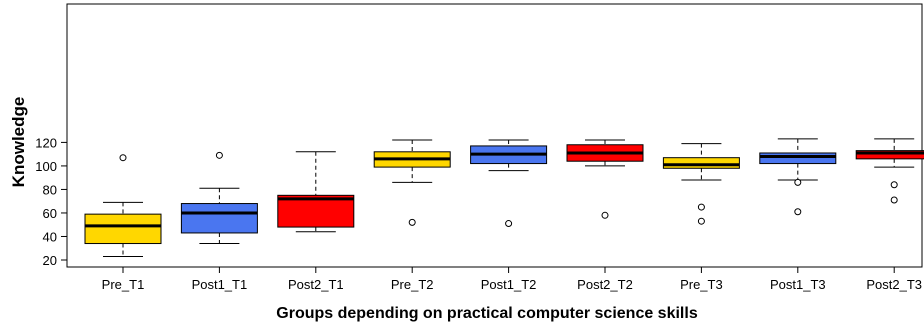 This screenshot has width=924, height=326. Describe the element at coordinates (220, 284) in the screenshot. I see `x-tick-label: Post1_T1` at that location.